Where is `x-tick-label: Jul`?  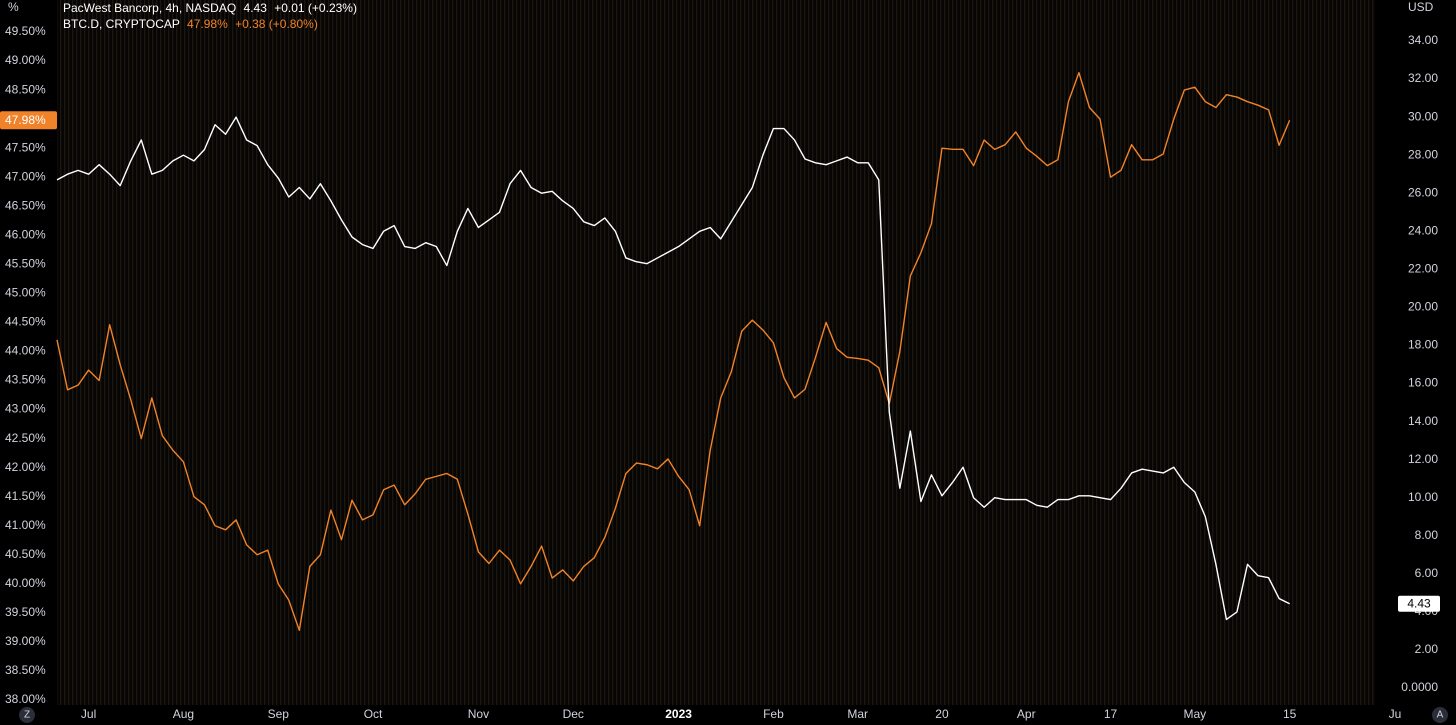 x-tick-label: Jul is located at coordinates (88, 714).